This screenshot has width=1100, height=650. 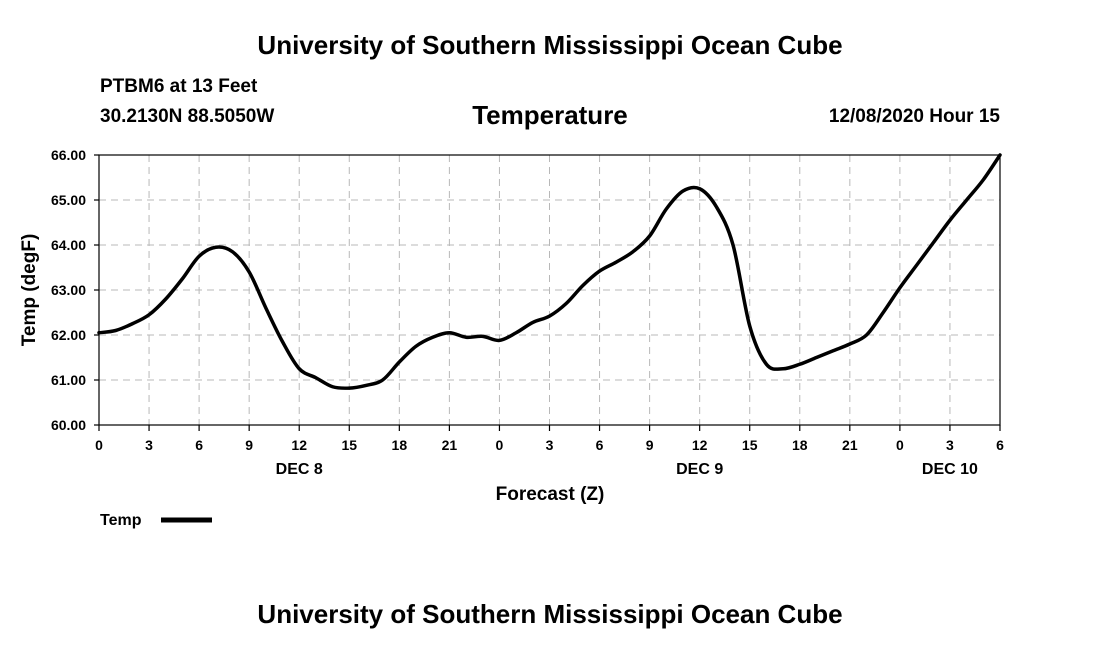 What do you see at coordinates (68, 380) in the screenshot?
I see `y-tick-label: 61.00` at bounding box center [68, 380].